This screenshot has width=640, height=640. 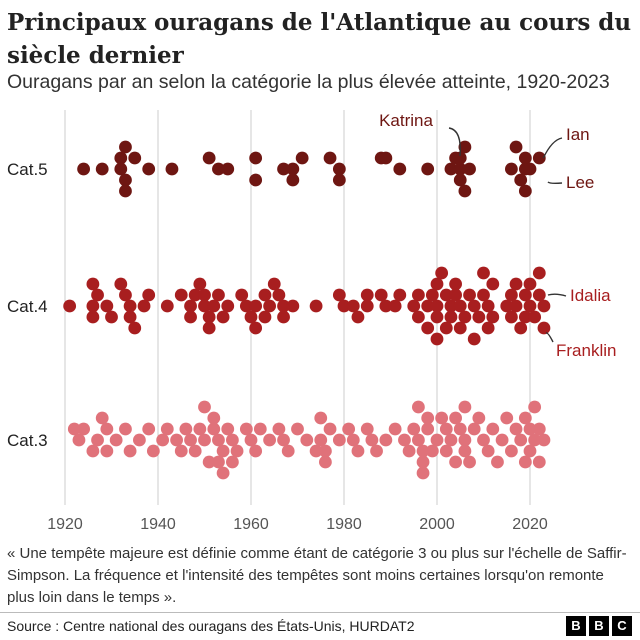 I want to click on x-tick-label: 1940, so click(x=158, y=524).